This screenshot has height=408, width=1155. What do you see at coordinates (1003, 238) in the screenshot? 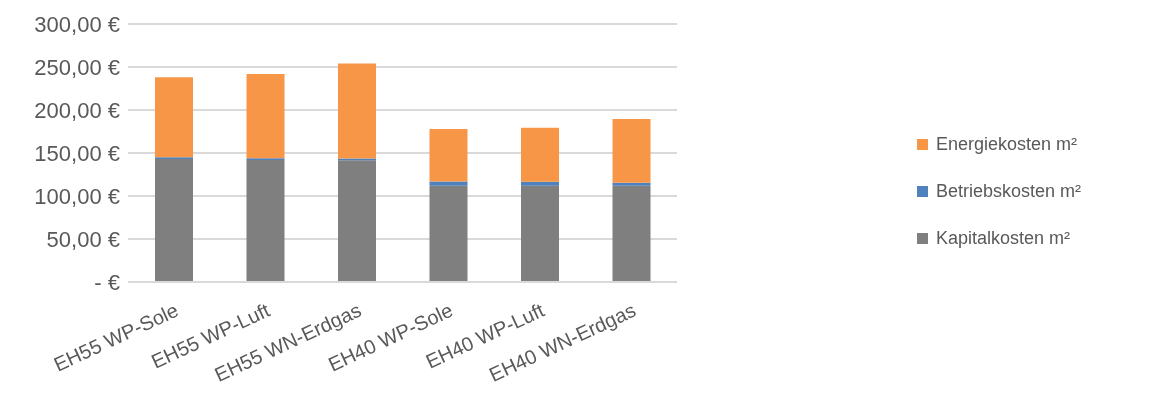
I see `legend-label: Kapitalkosten m²` at bounding box center [1003, 238].